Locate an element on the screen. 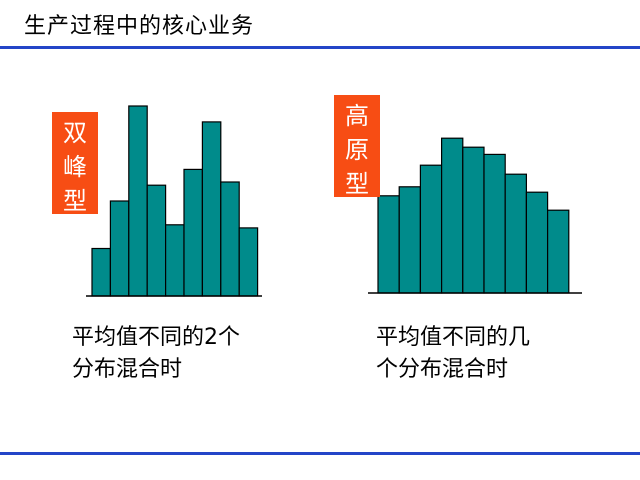 This screenshot has height=480, width=640. label-plateau-char-3: 型 is located at coordinates (357, 184).